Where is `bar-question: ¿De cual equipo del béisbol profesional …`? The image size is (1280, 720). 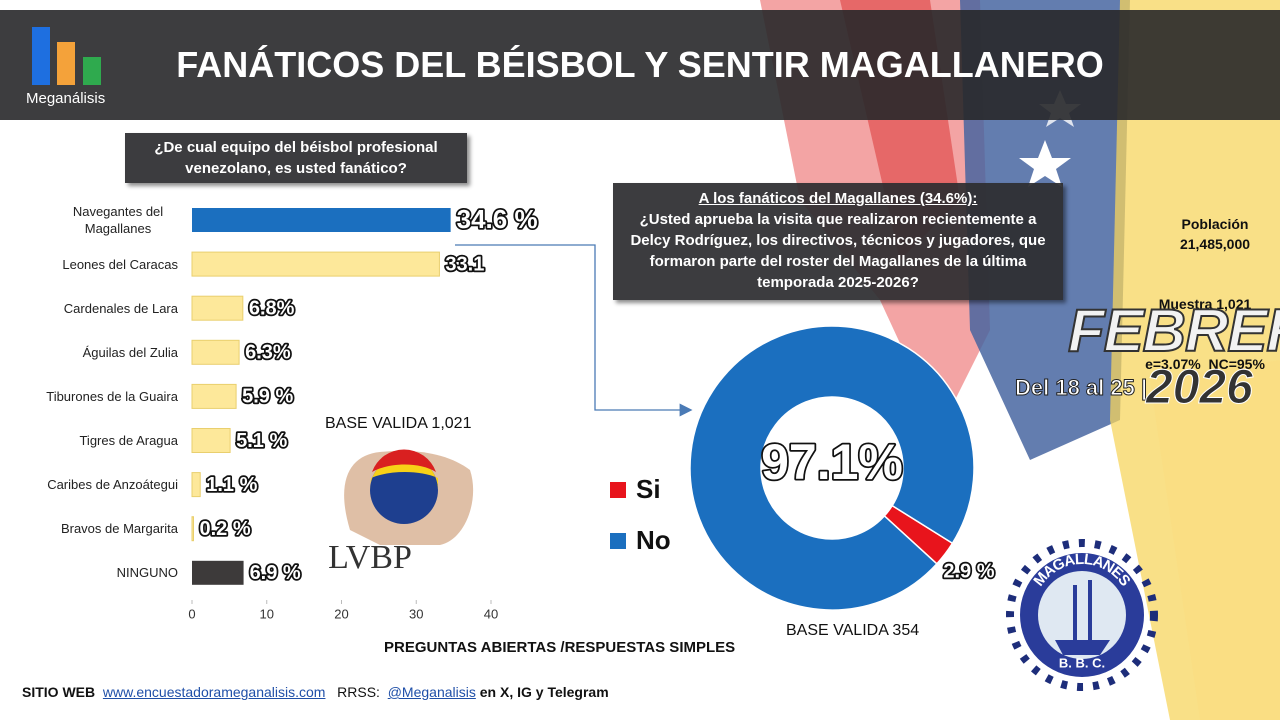 bar-question: ¿De cual equipo del béisbol profesional … is located at coordinates (296, 158).